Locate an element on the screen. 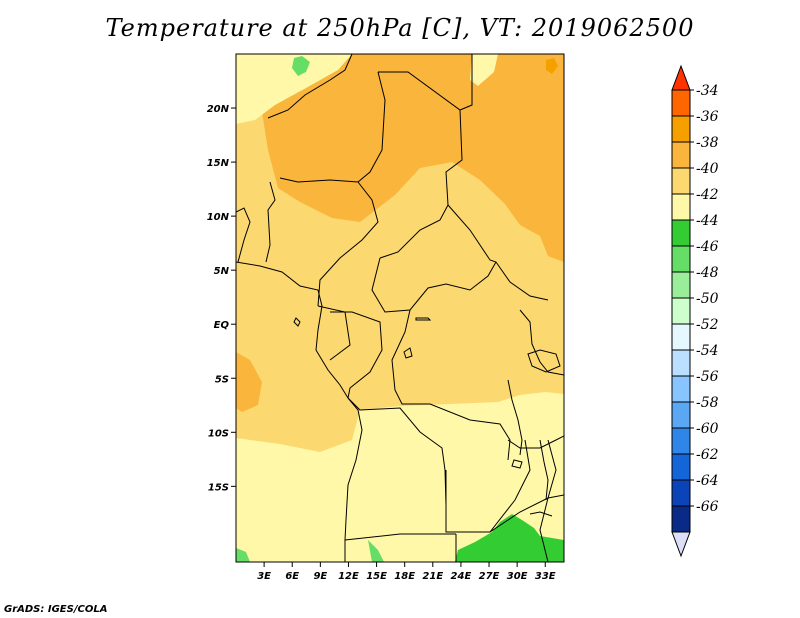 Image resolution: width=800 pixels, height=618 pixels. border-kenya-uganda is located at coordinates (541, 342).